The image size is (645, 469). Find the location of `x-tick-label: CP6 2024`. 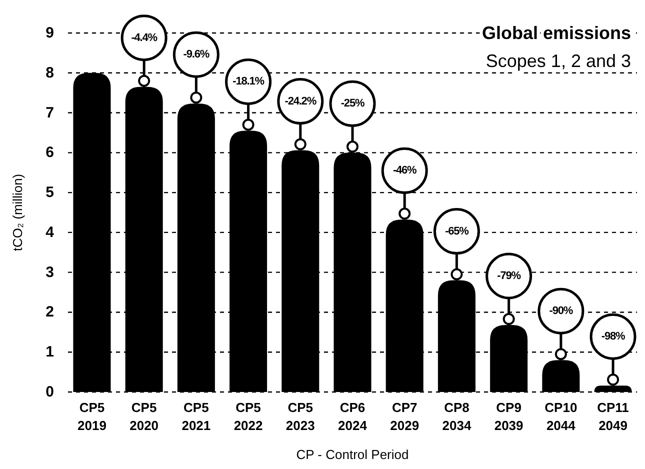

x-tick-label: CP6 2024 is located at coordinates (353, 416).